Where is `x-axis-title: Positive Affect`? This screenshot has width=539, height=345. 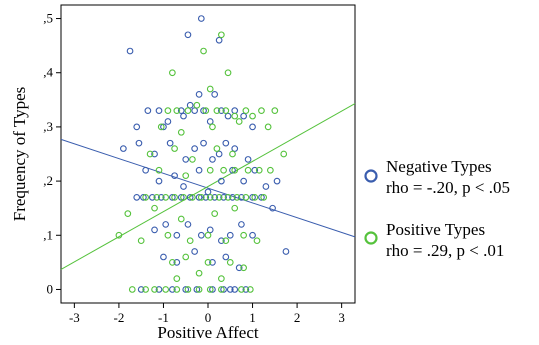 x-axis-title: Positive Affect is located at coordinates (207, 332).